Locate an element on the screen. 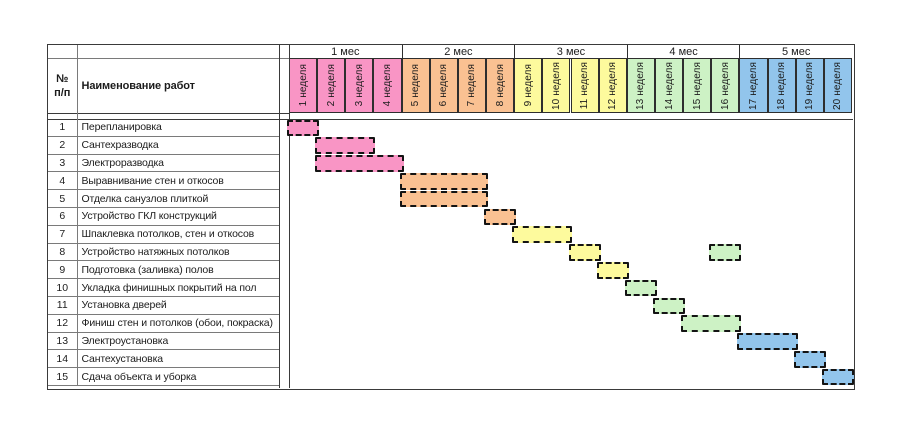 This screenshot has height=437, width=910. week-header-cell-label: 4 неделя is located at coordinates (387, 85).